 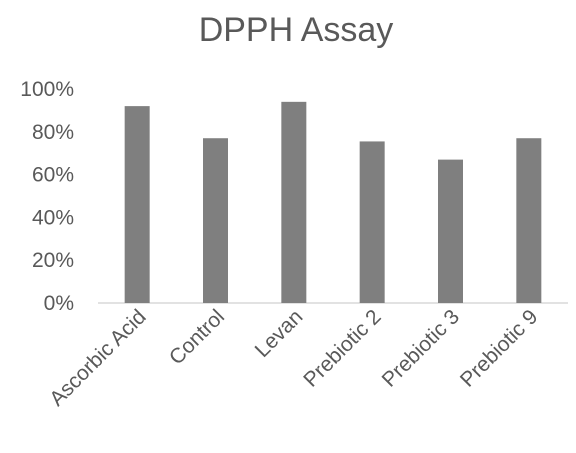 I want to click on bar-levan, so click(x=294, y=202).